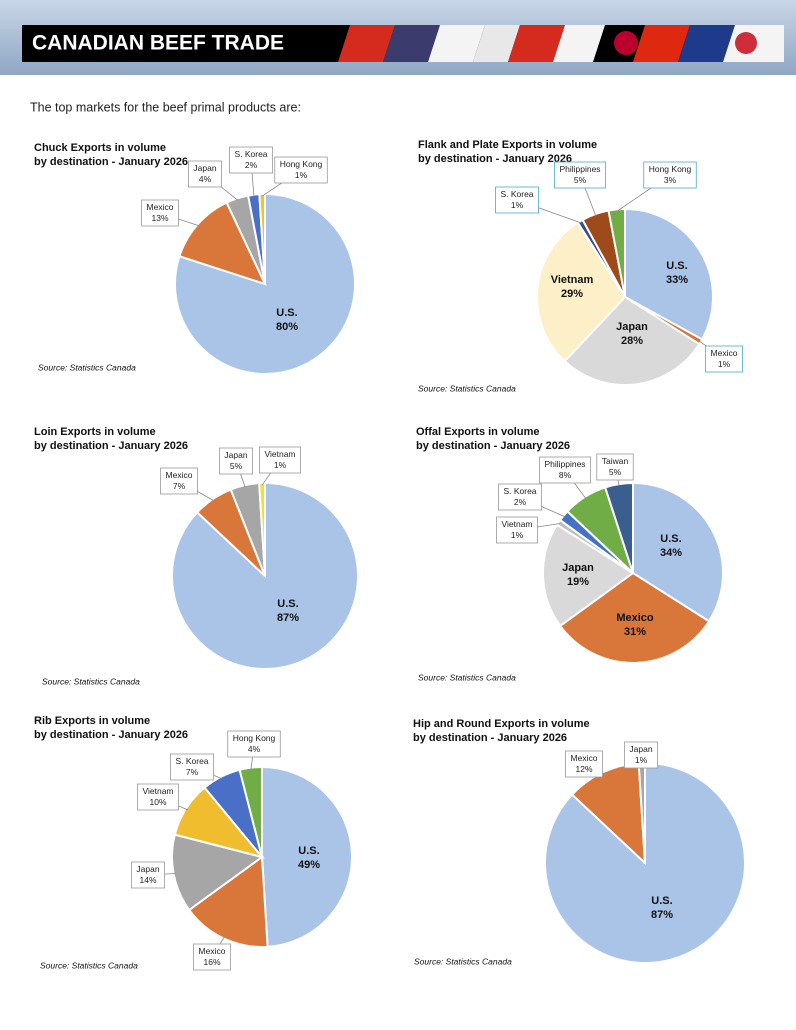 The width and height of the screenshot is (796, 1030). Describe the element at coordinates (288, 618) in the screenshot. I see `slice-value: 87%` at that location.